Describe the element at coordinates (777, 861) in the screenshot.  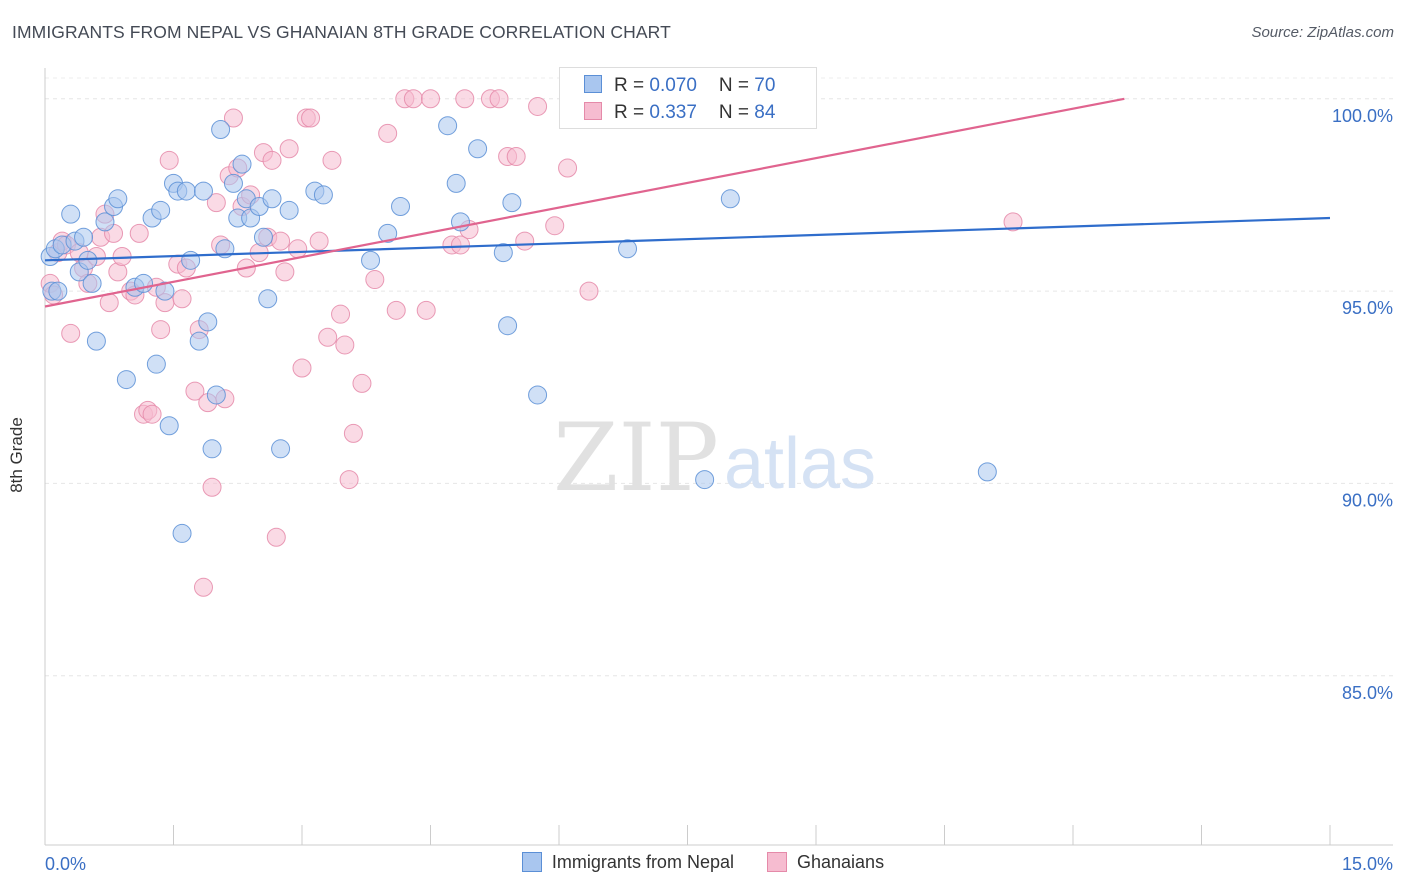
I see `legend-swatch-ghanaians` at that location.